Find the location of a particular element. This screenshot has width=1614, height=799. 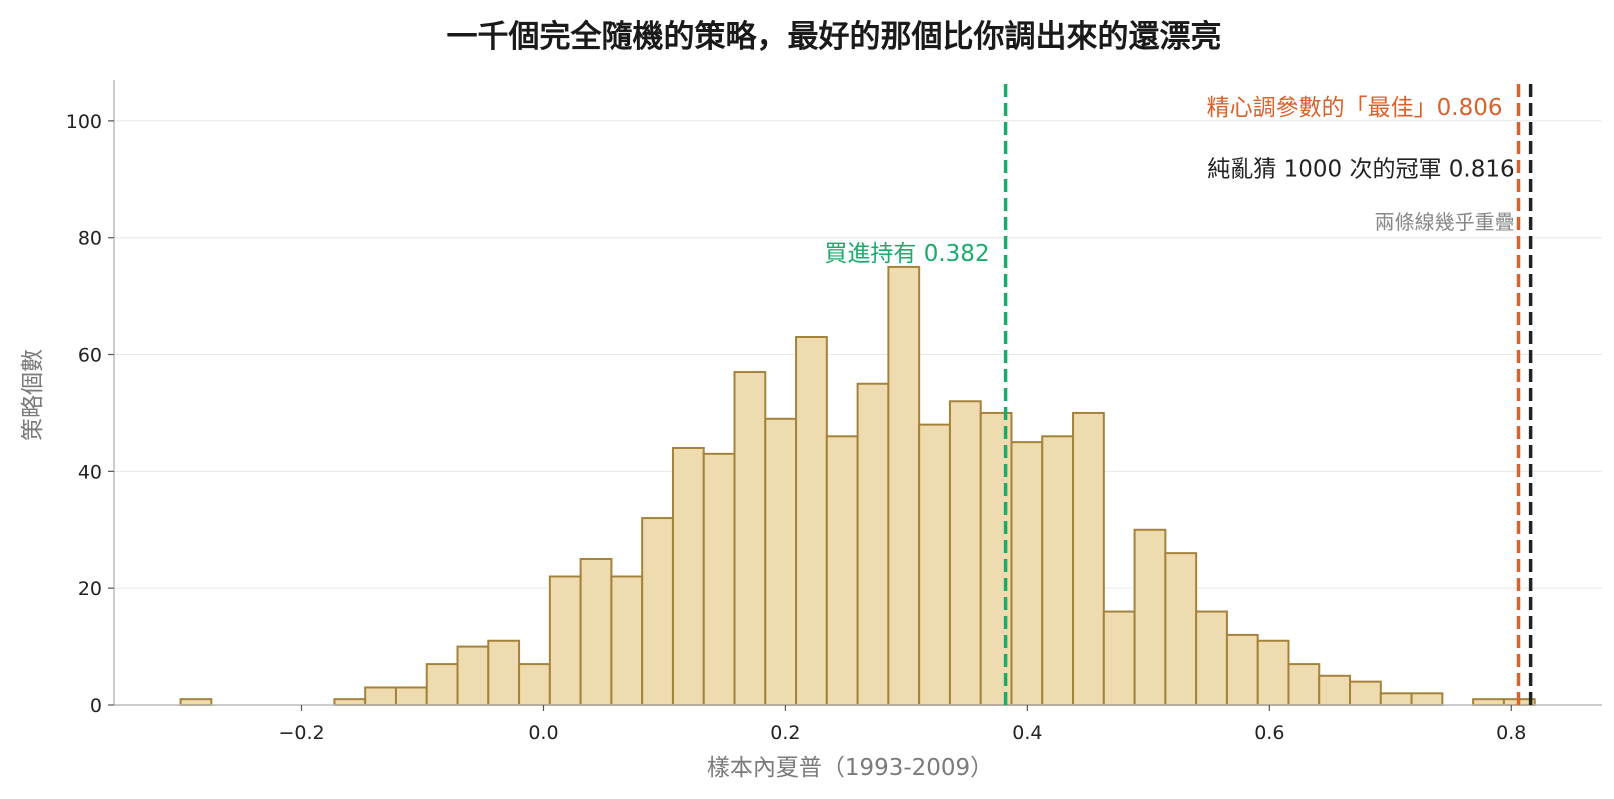

x-axis-label: 樣本內夏普（1993-2009） is located at coordinates (850, 768).